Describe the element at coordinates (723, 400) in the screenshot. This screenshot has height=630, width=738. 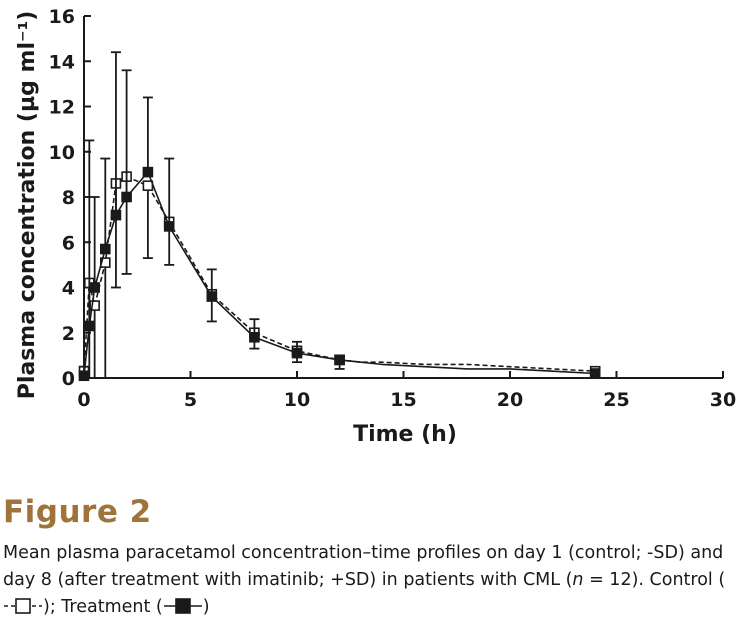
I see `x-tick-label: 30` at that location.